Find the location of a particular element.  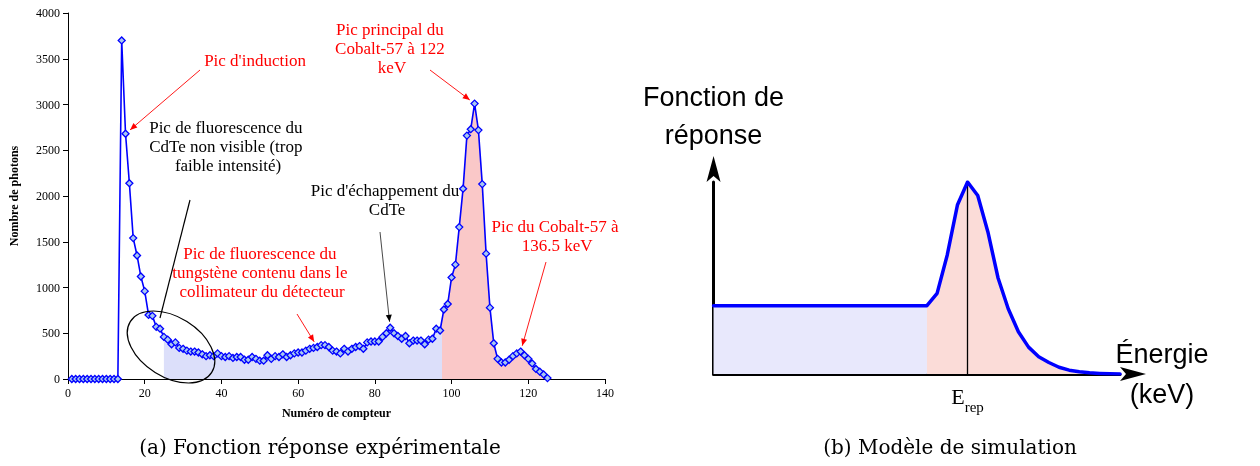

x-axis-title: Énergie (keV) is located at coordinates (1162, 374).